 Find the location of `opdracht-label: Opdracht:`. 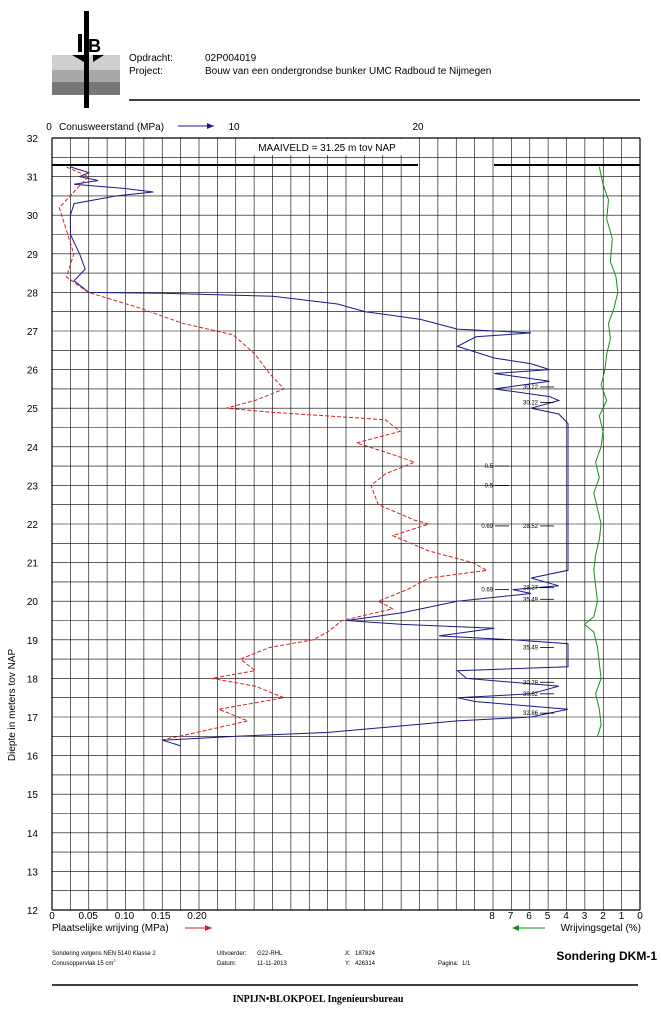

opdracht-label: Opdracht: is located at coordinates (151, 58).